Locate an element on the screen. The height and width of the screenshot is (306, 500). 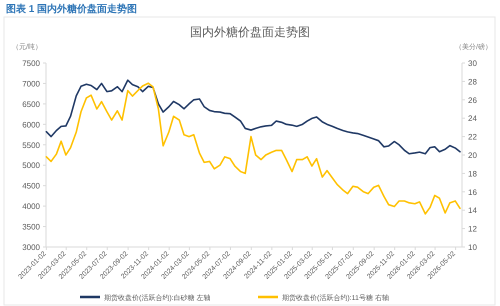
y-tick-label: 5500 is located at coordinates (31, 145).